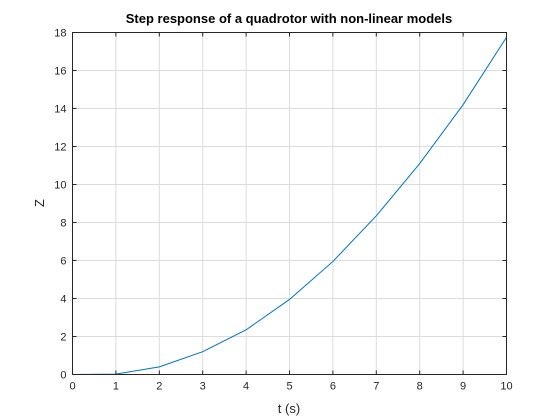  Describe the element at coordinates (63, 338) in the screenshot. I see `y-tick-label: 2` at that location.